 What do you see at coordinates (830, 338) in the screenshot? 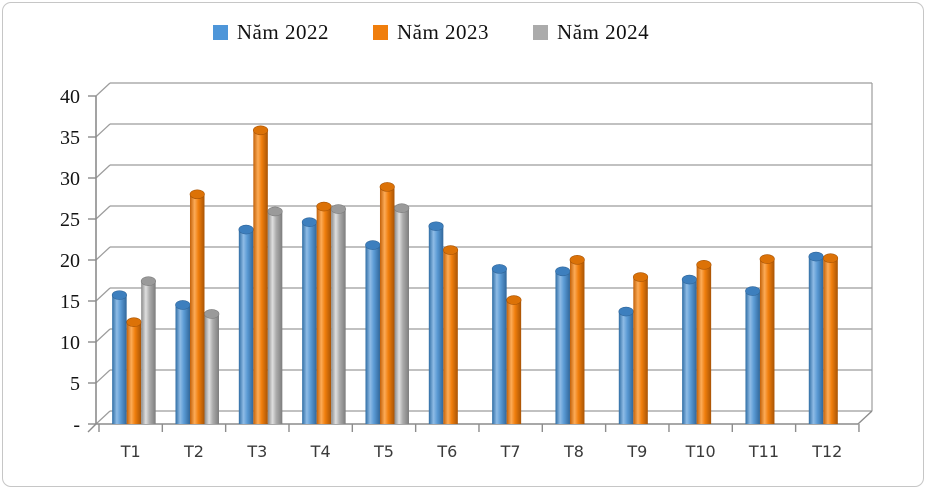
I see `bar-năm-2023-T12` at bounding box center [830, 338].